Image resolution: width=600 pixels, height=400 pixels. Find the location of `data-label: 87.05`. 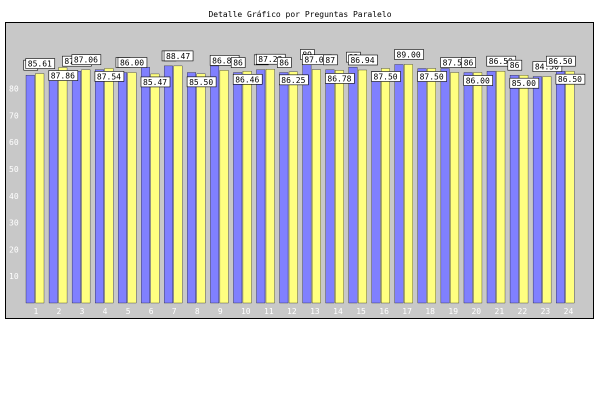

data-label: 87.05 is located at coordinates (316, 60).